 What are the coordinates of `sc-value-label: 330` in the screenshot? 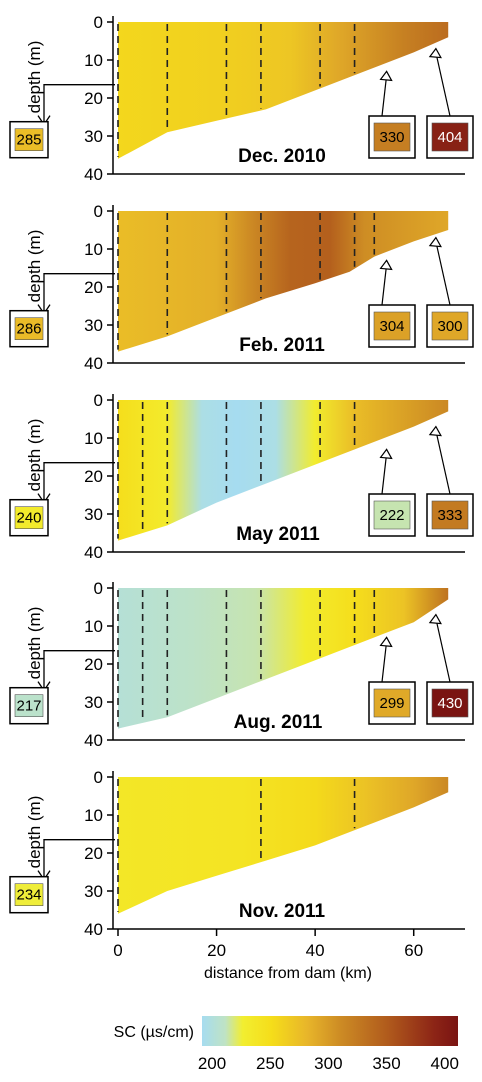 It's located at (391, 137).